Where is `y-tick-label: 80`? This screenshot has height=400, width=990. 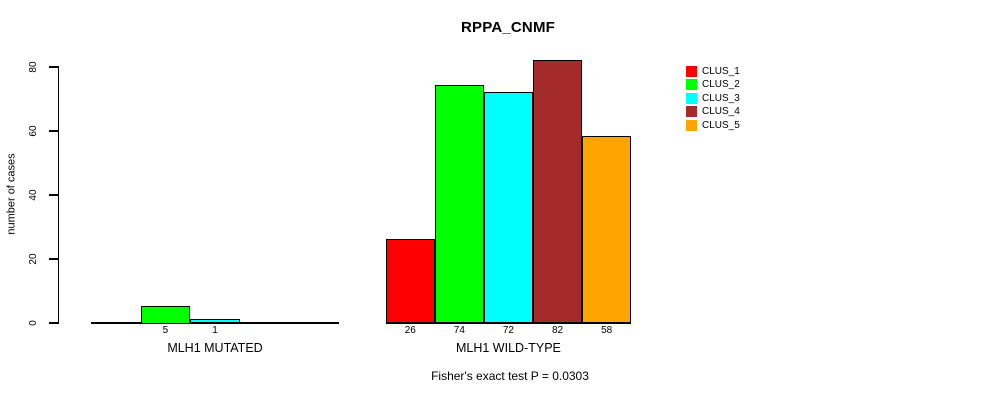 y-tick-label: 80 is located at coordinates (33, 67).